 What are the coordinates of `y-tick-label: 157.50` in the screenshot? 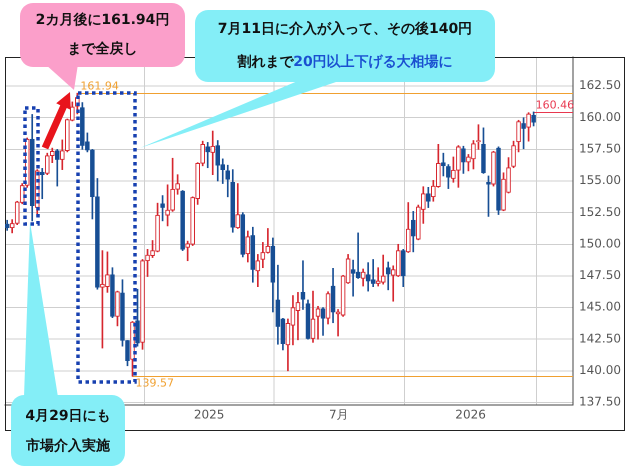 It's located at (600, 149).